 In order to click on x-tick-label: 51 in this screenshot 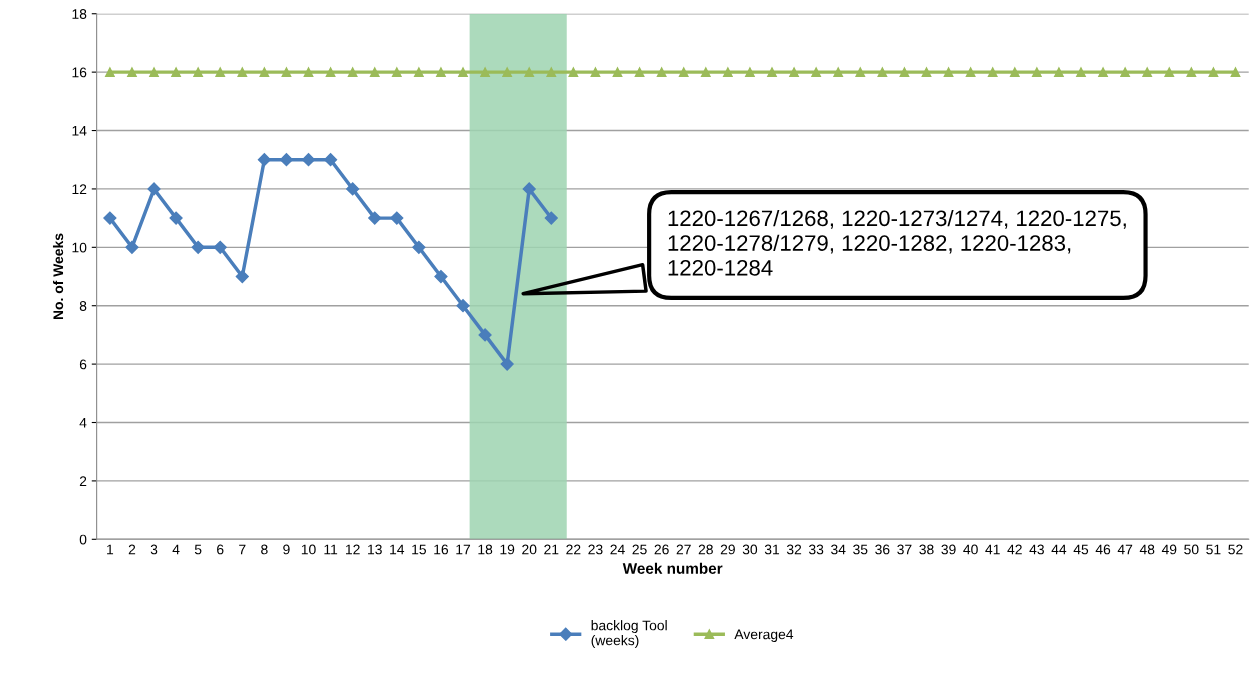, I will do `click(1213, 549)`.